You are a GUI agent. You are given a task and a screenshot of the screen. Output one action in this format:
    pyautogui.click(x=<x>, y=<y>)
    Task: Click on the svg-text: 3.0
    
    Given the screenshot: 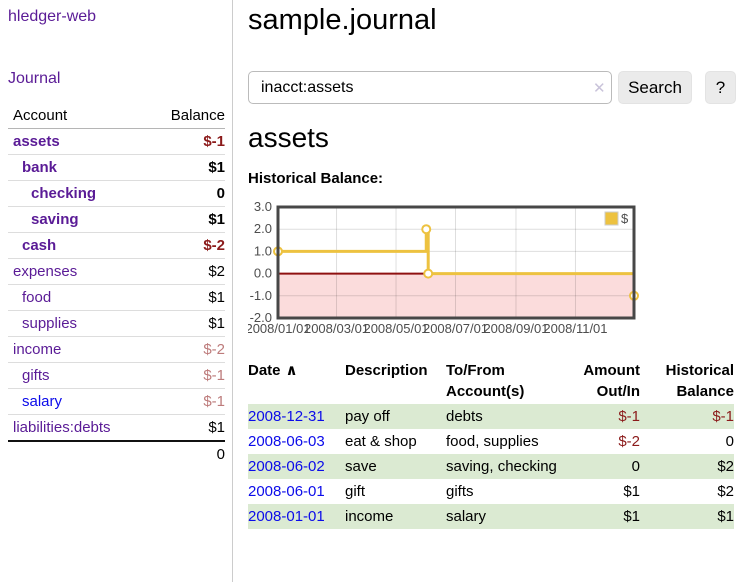 What is the action you would take?
    pyautogui.click(x=263, y=206)
    